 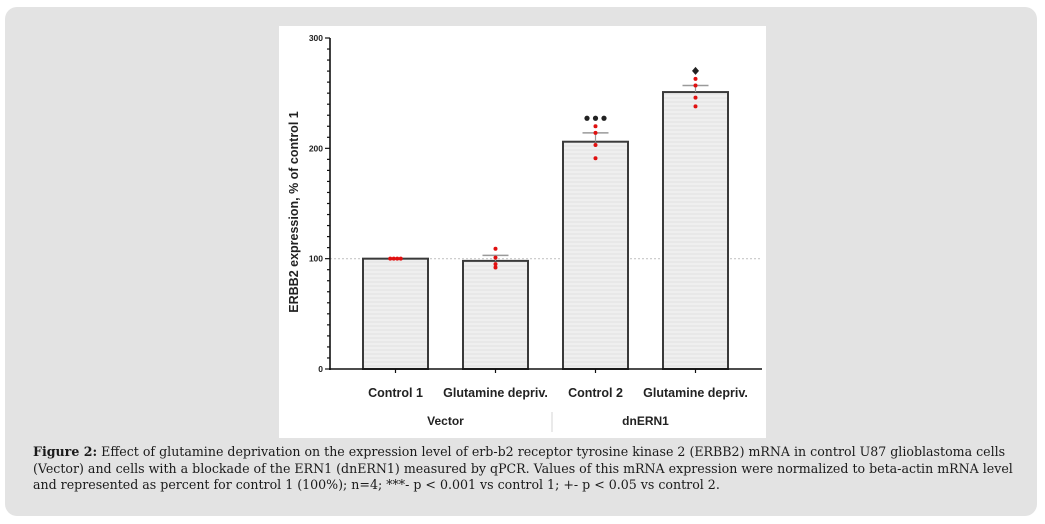 What do you see at coordinates (445, 421) in the screenshot?
I see `group-label-0: Vector` at bounding box center [445, 421].